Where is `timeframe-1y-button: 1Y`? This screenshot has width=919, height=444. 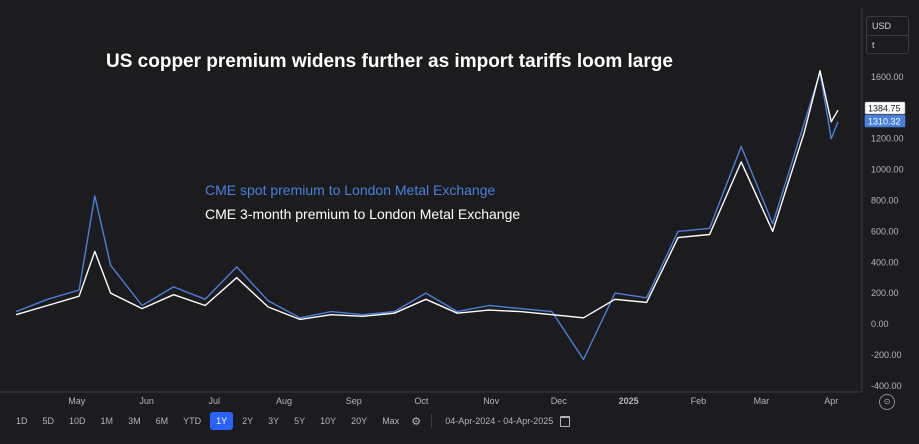 timeframe-1y-button: 1Y is located at coordinates (222, 421).